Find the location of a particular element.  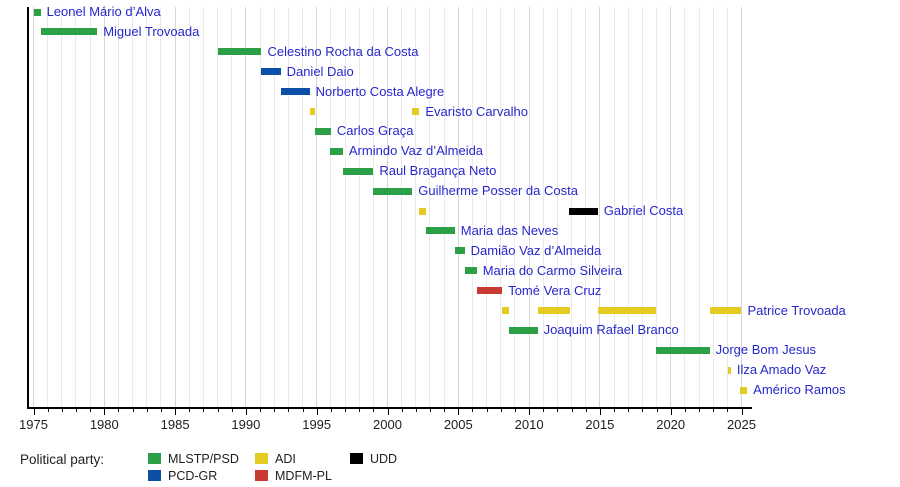

y-axis-line is located at coordinates (28, 208).